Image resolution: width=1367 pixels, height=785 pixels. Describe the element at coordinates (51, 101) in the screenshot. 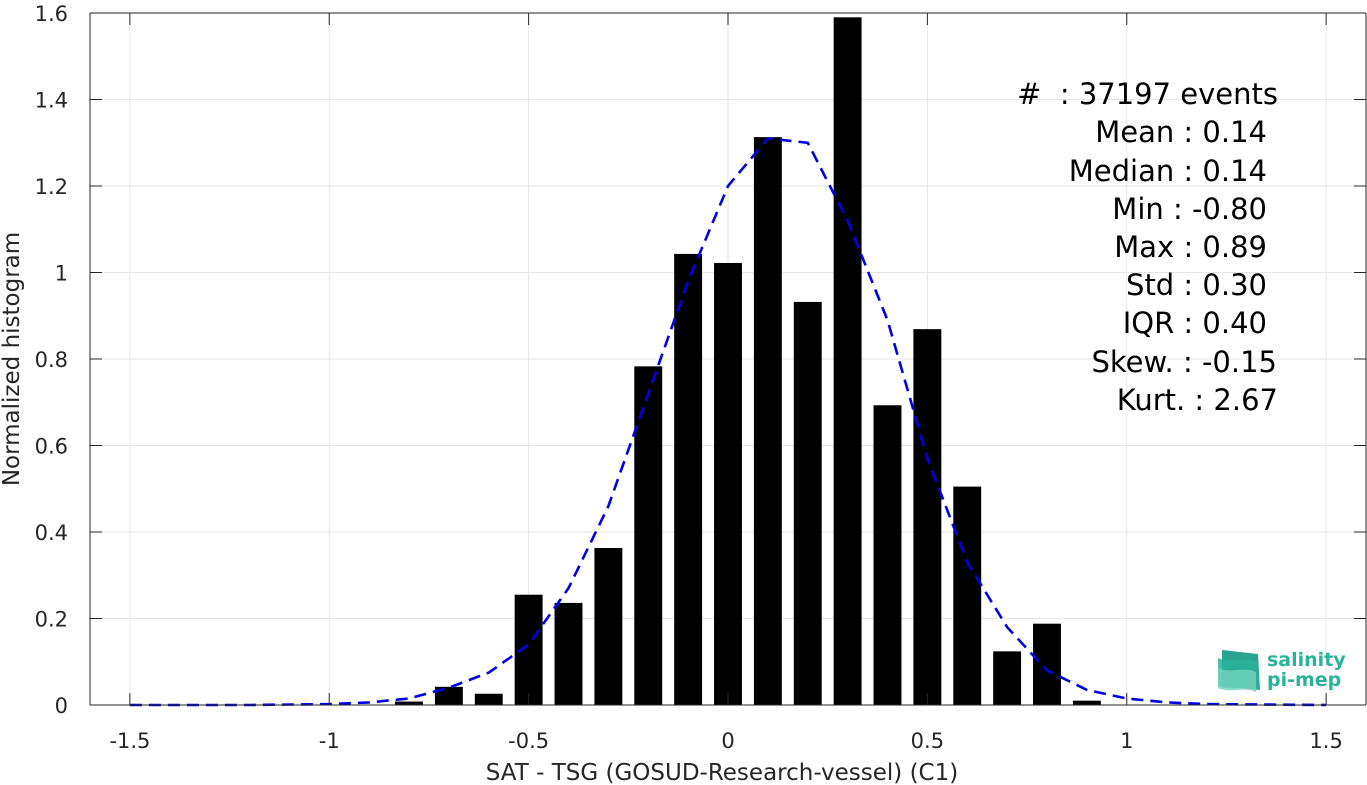

I see `y-tick-label-7: 1.4` at that location.